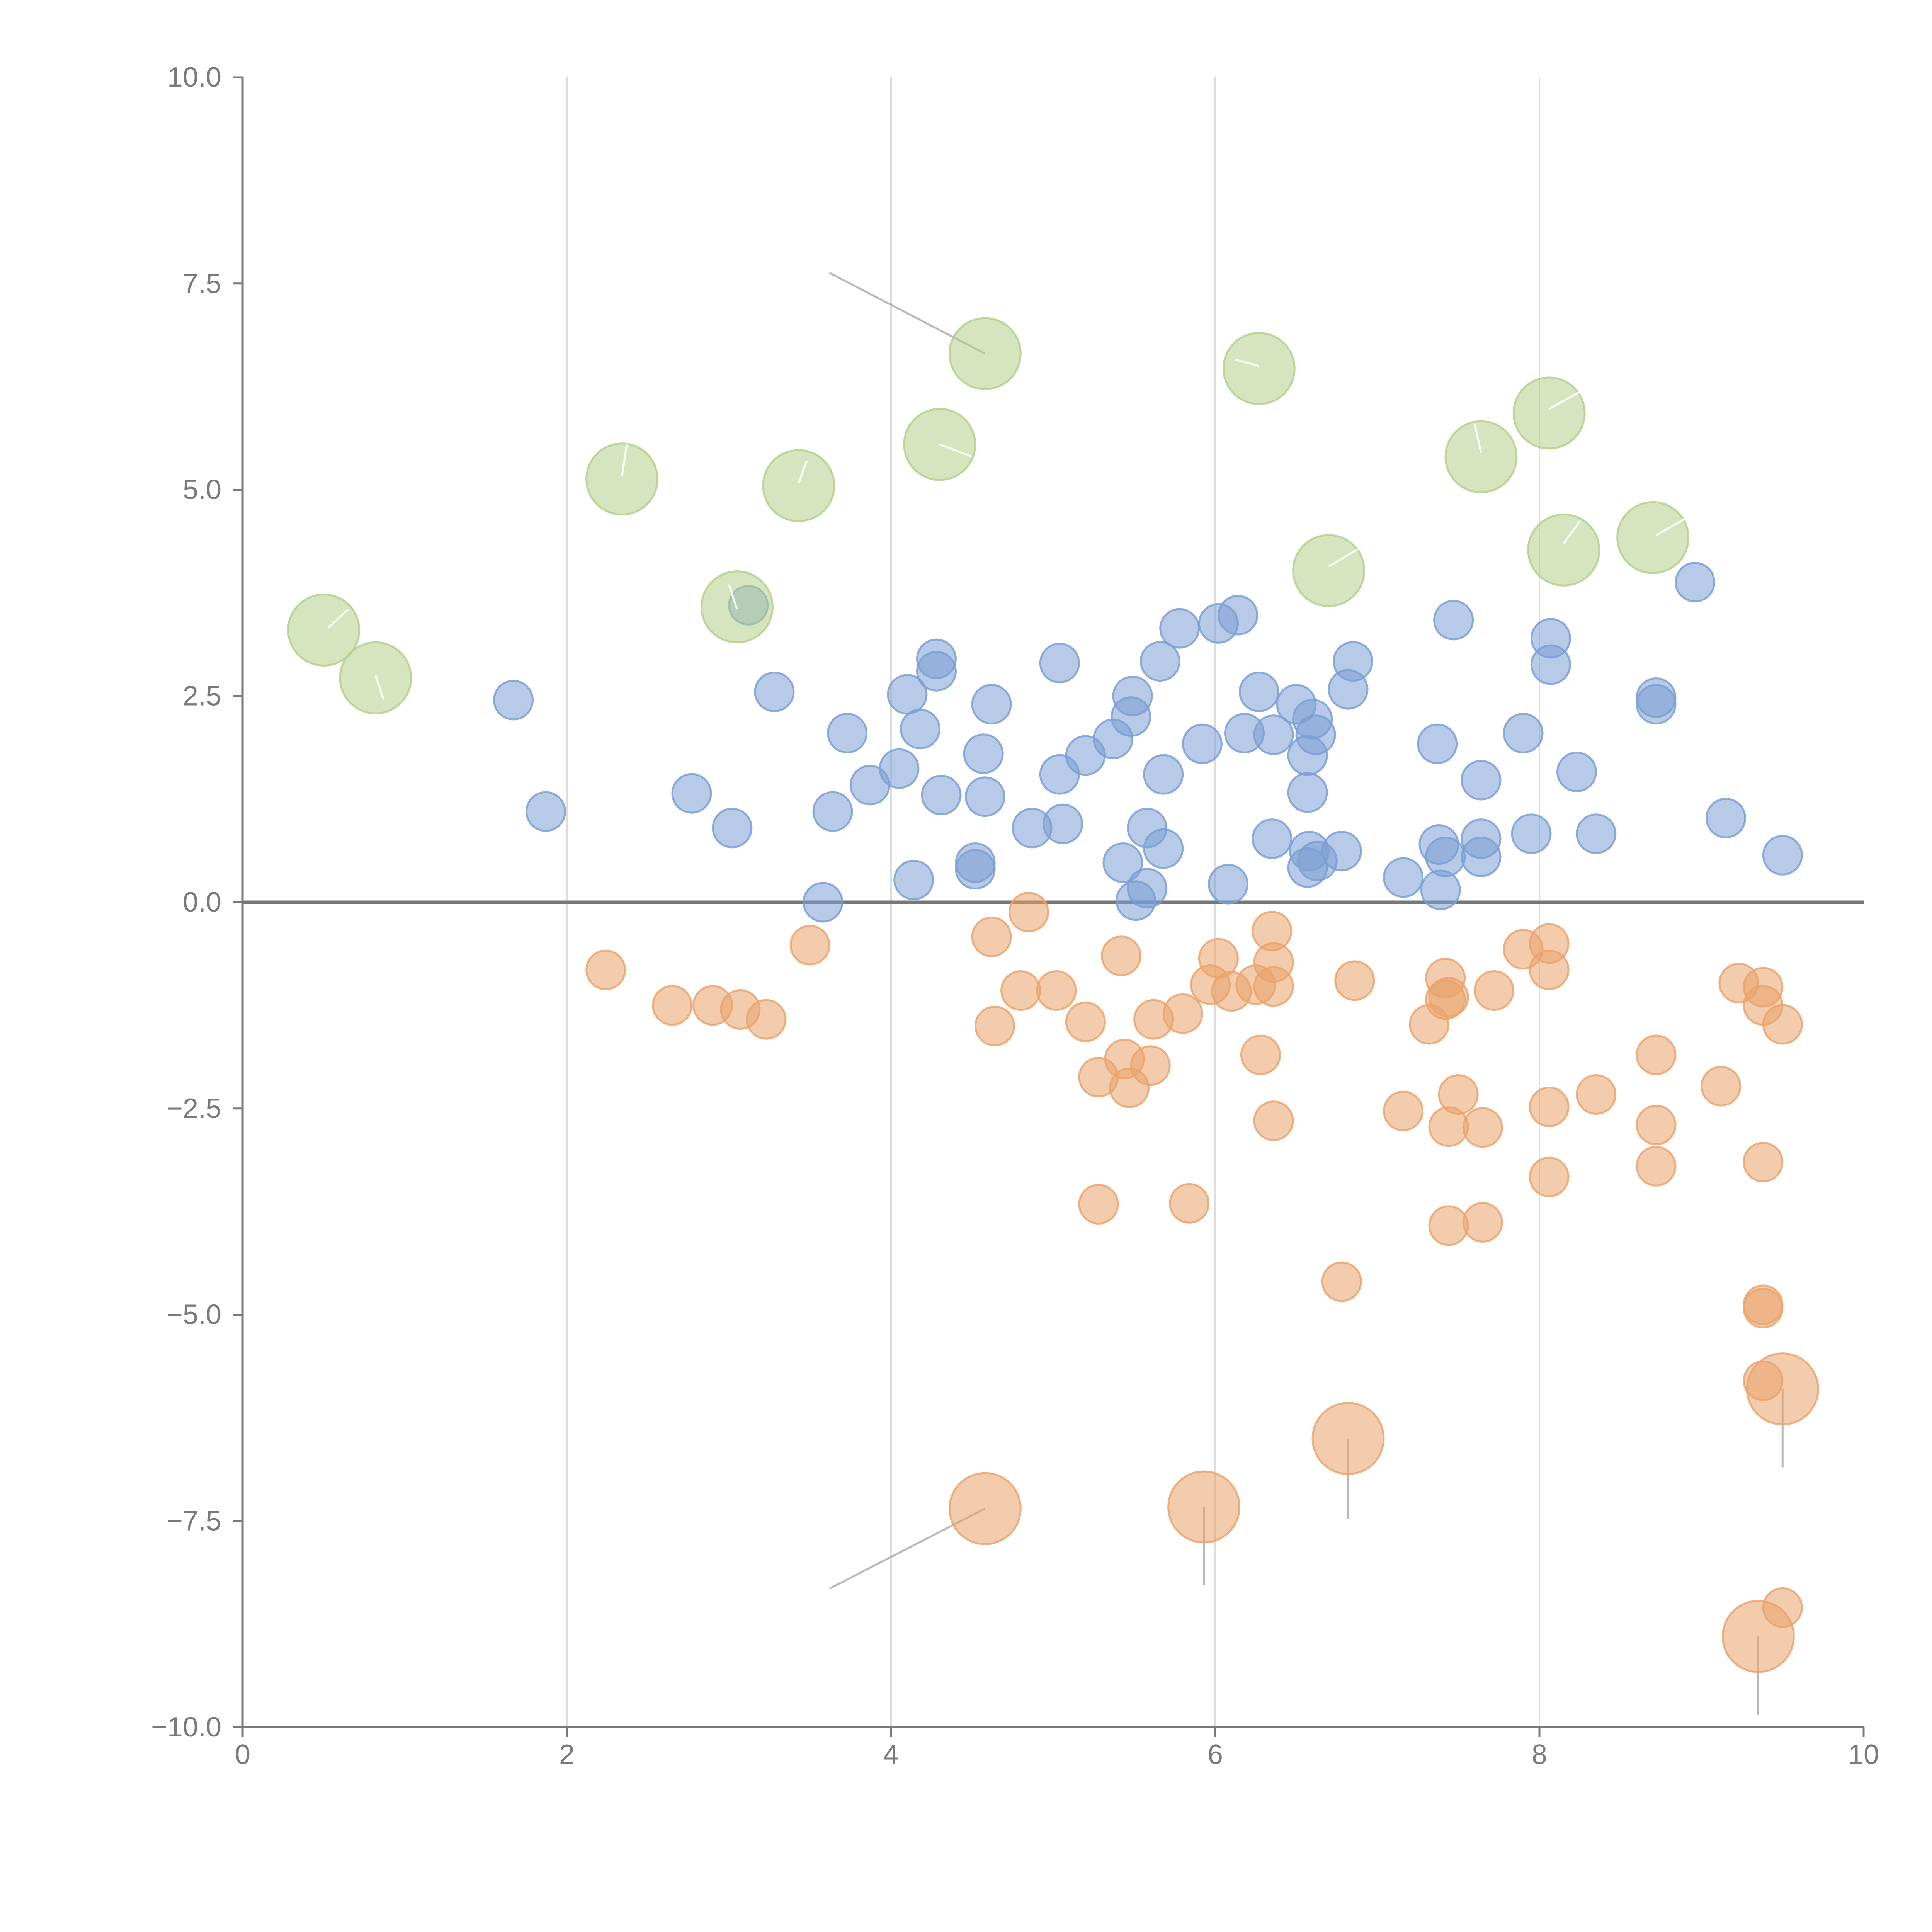 This screenshot has width=1932, height=1932. What do you see at coordinates (194, 1520) in the screenshot?
I see `y-tick-label: −7.5` at bounding box center [194, 1520].